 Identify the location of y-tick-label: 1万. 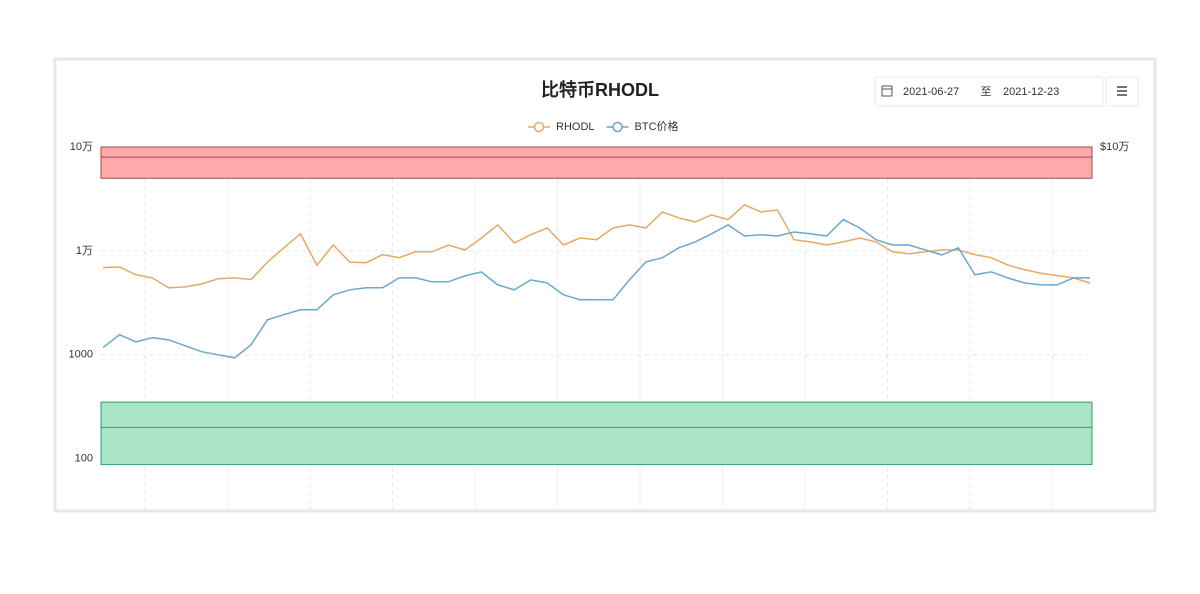
(84, 251).